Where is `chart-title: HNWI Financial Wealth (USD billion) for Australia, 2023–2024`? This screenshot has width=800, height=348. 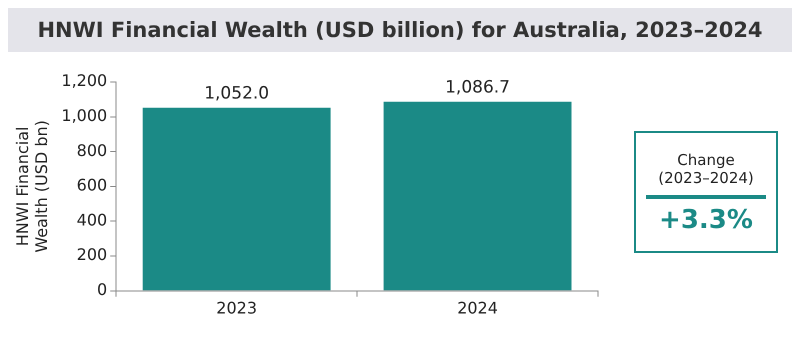 chart-title: HNWI Financial Wealth (USD billion) for Australia, 2023–2024 is located at coordinates (400, 30).